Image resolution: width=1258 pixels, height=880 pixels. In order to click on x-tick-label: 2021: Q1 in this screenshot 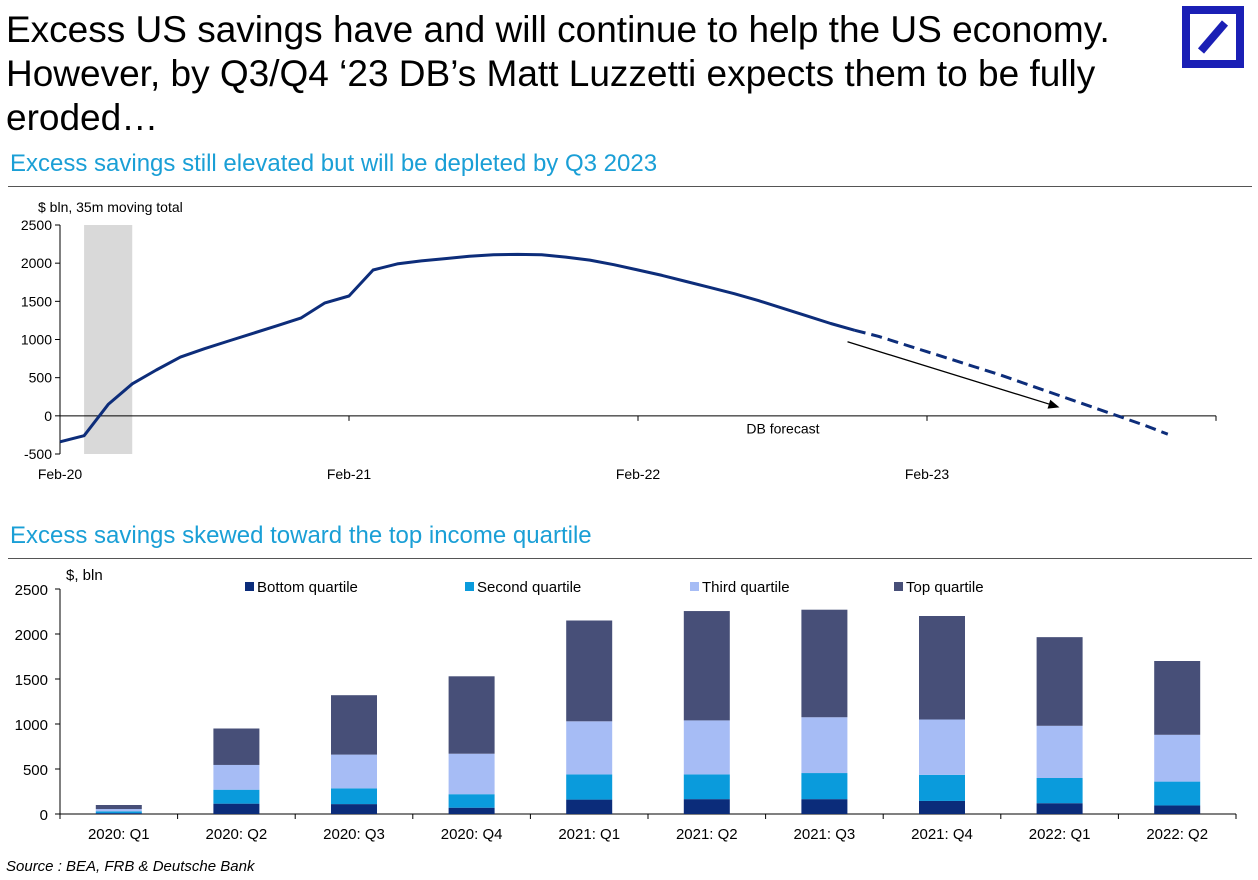, I will do `click(589, 834)`.